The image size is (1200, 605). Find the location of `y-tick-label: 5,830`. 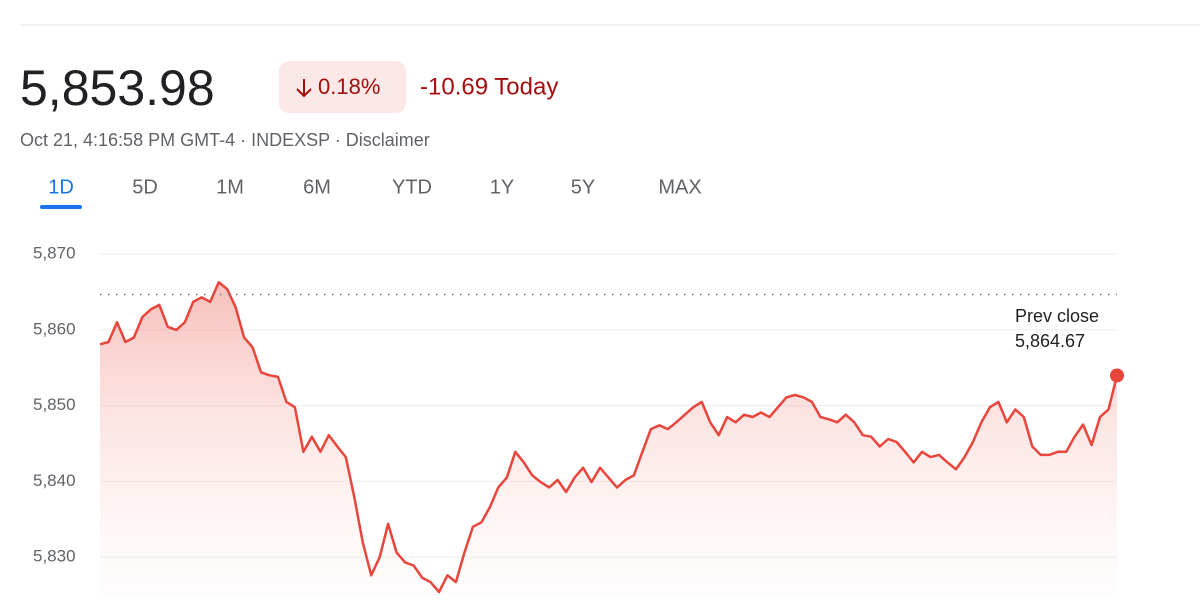

y-tick-label: 5,830 is located at coordinates (54, 556).